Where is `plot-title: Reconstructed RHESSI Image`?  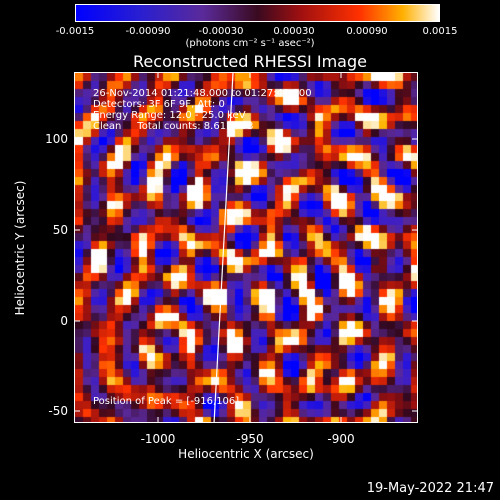
plot-title: Reconstructed RHESSI Image is located at coordinates (250, 61).